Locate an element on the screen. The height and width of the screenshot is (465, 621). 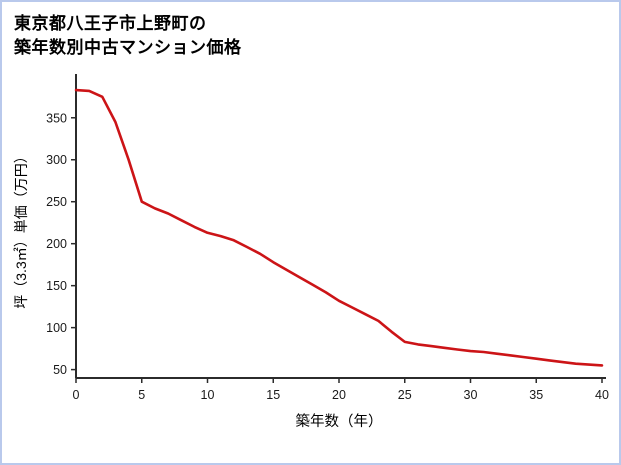
y-tick-label: 300 is located at coordinates (56, 160).